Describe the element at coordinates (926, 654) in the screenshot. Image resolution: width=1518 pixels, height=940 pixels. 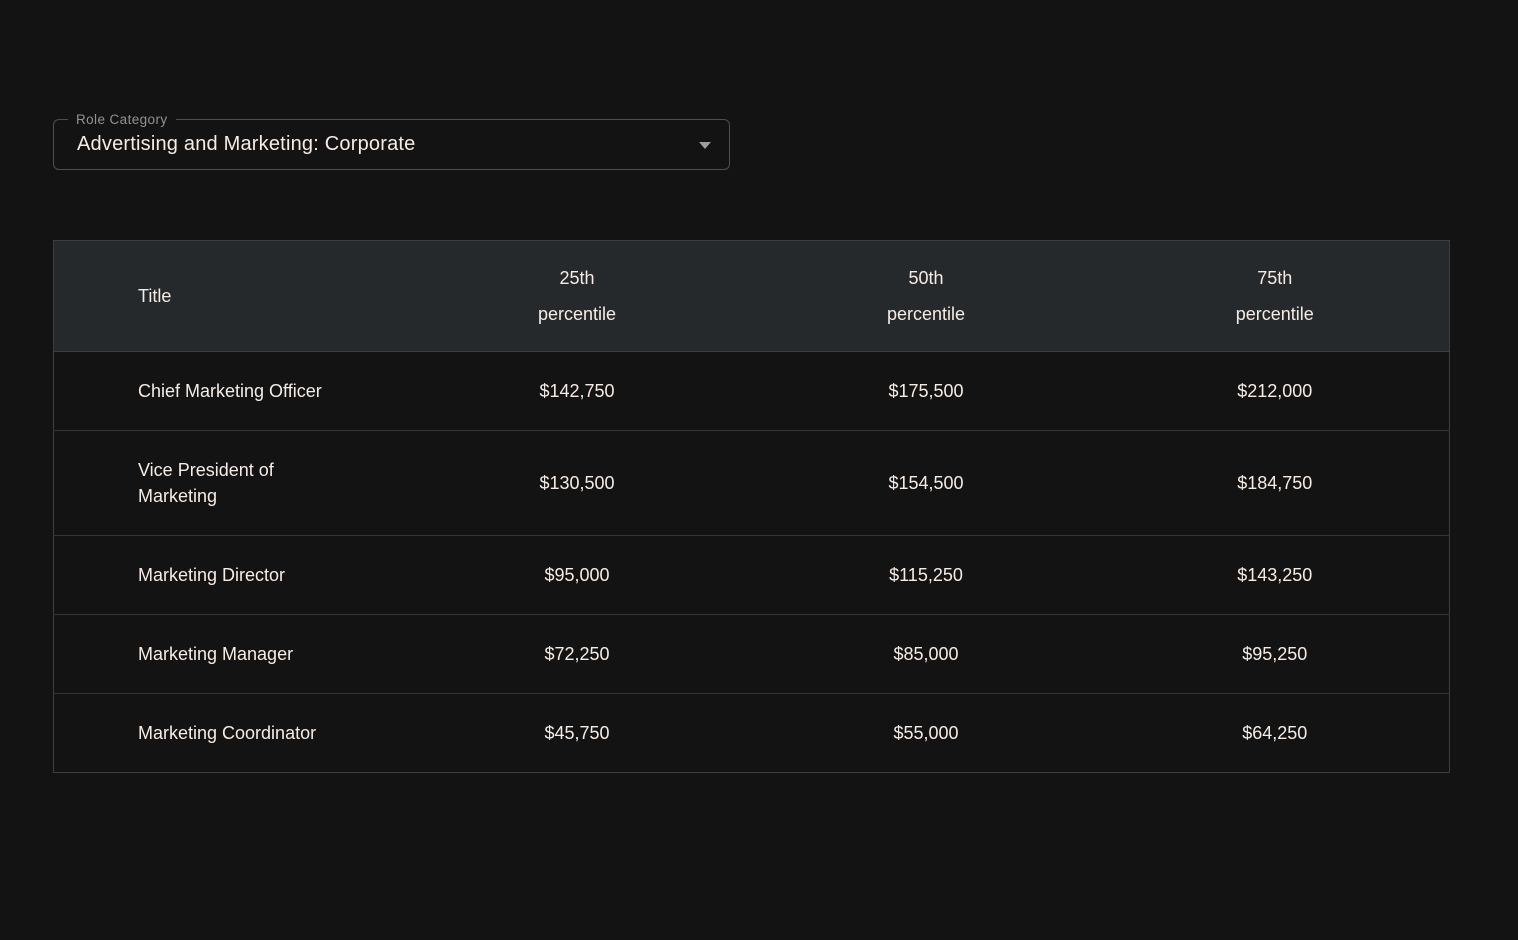
I see `p50-cell: $85,000` at that location.